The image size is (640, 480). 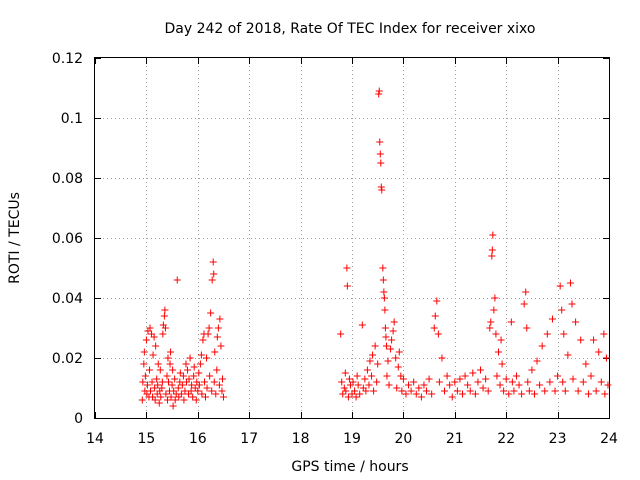 I want to click on x-tick-label: 17, so click(x=249, y=439).